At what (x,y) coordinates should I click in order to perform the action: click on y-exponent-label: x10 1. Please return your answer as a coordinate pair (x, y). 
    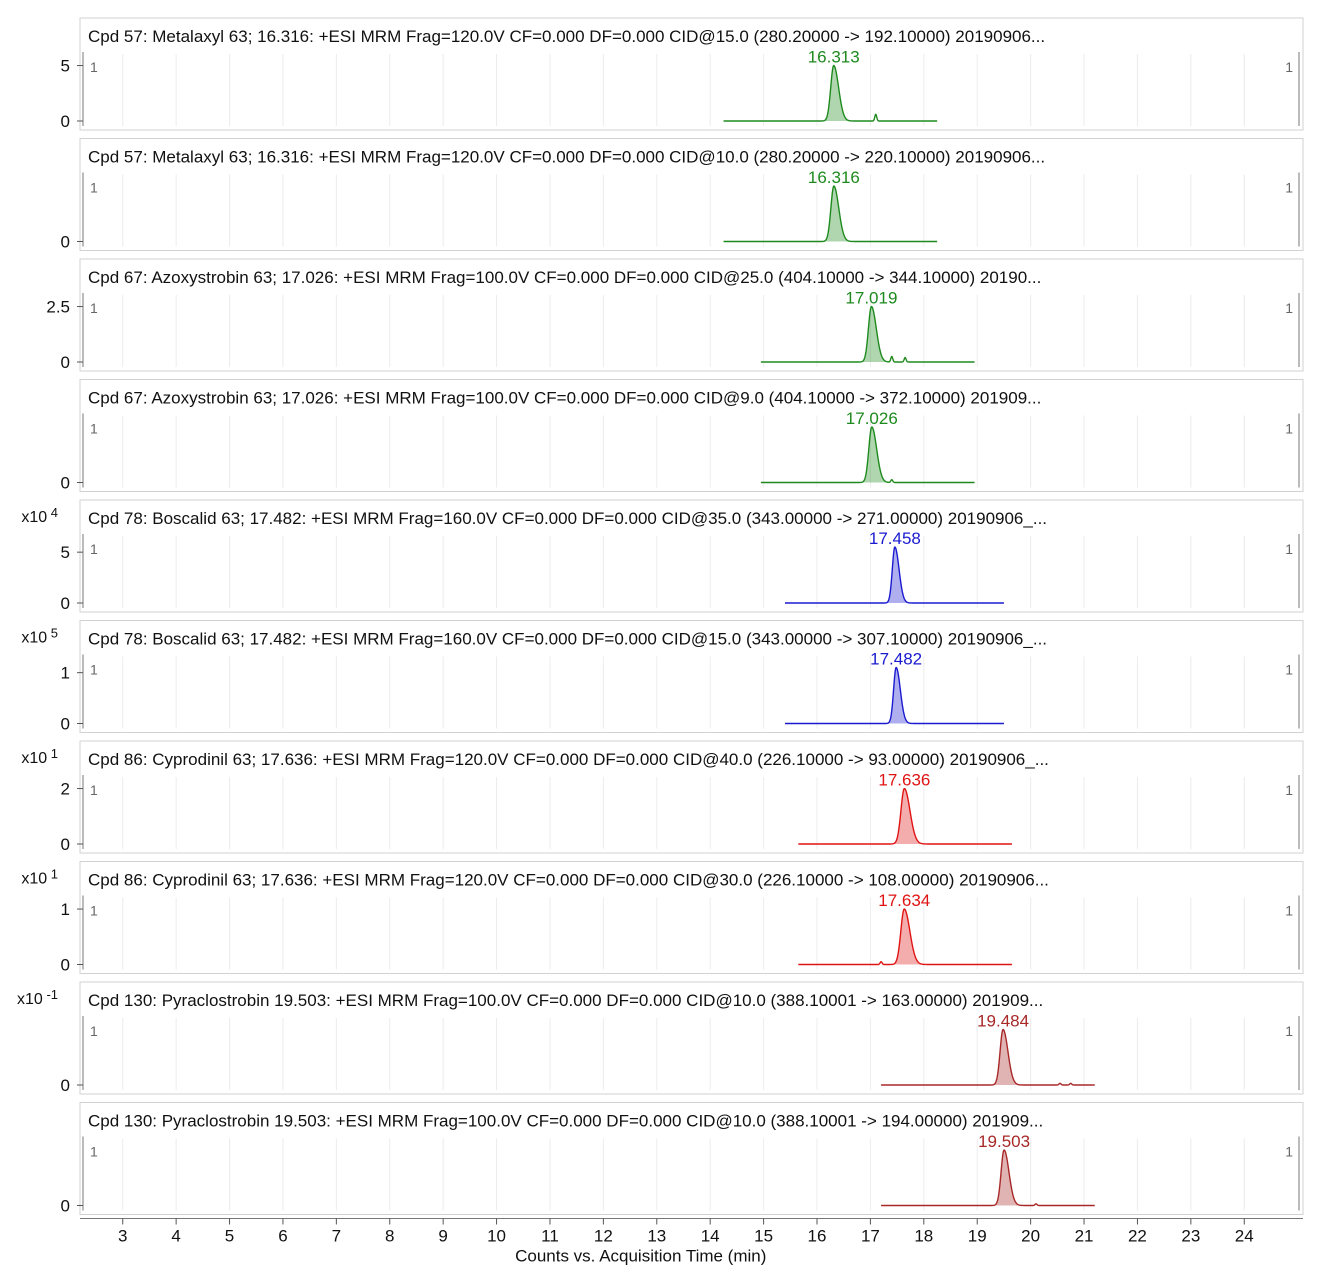
    Looking at the image, I should click on (39, 756).